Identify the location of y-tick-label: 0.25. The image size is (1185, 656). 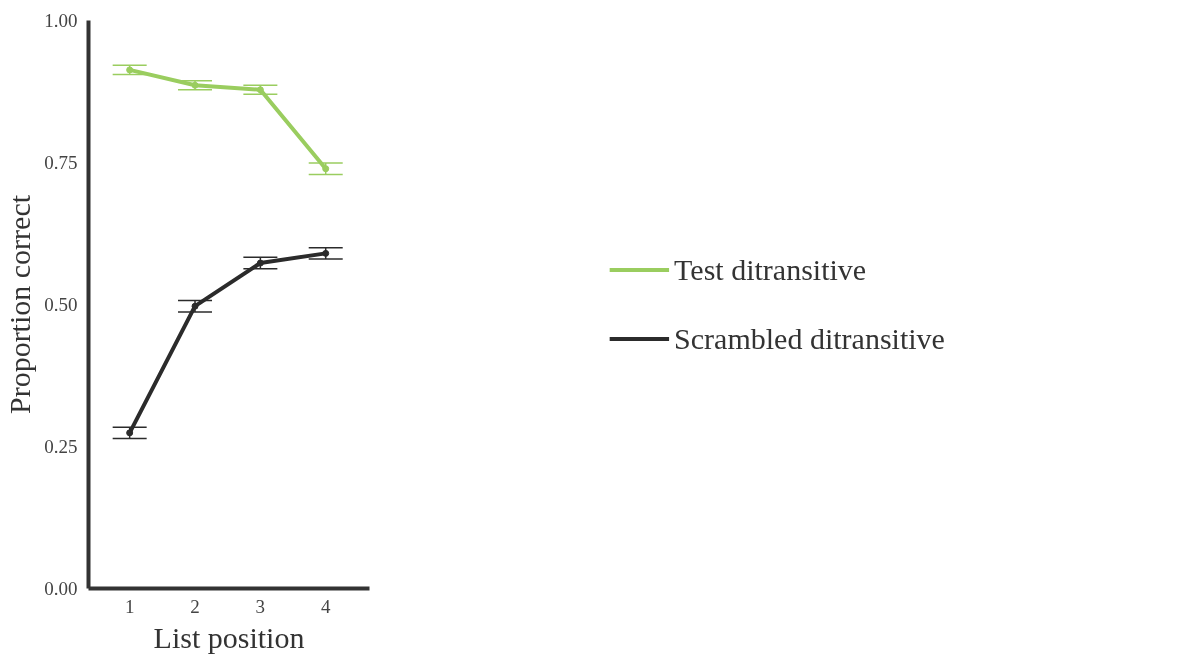
(61, 446).